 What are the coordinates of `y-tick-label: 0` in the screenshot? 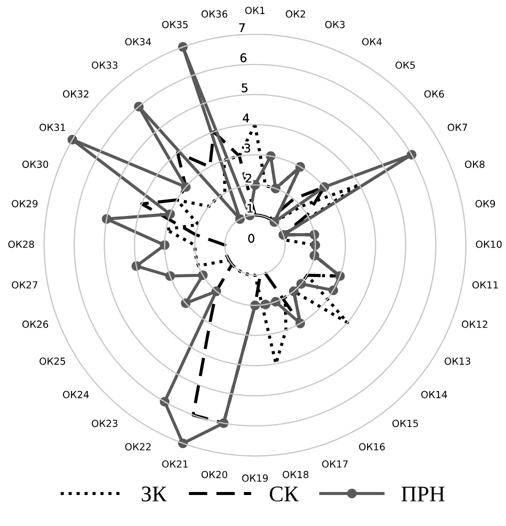 It's located at (251, 238).